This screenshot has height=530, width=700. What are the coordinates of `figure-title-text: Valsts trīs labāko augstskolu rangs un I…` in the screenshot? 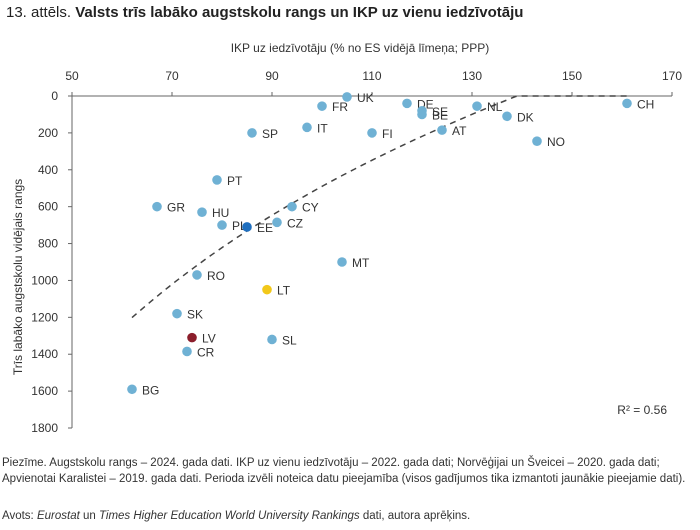 It's located at (299, 12).